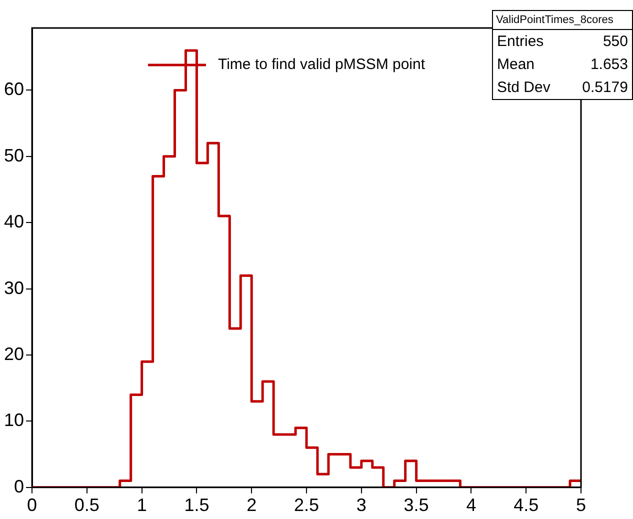  I want to click on y-tick-label: 60, so click(14, 89).